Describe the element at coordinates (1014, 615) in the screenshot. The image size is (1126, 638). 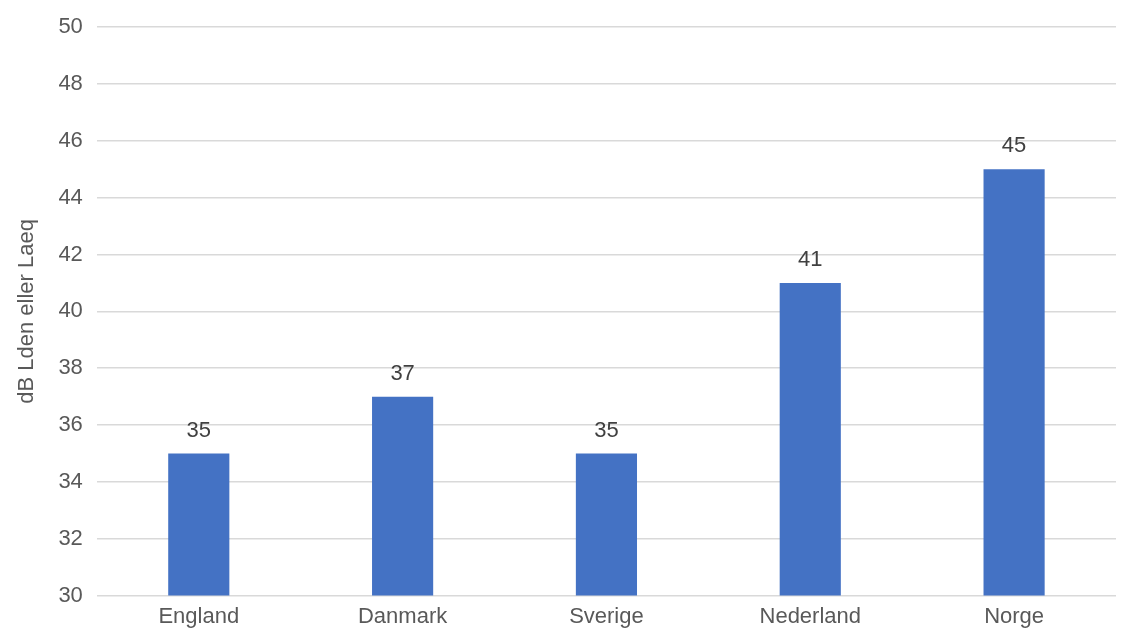
I see `x-tick-label: Norge` at that location.